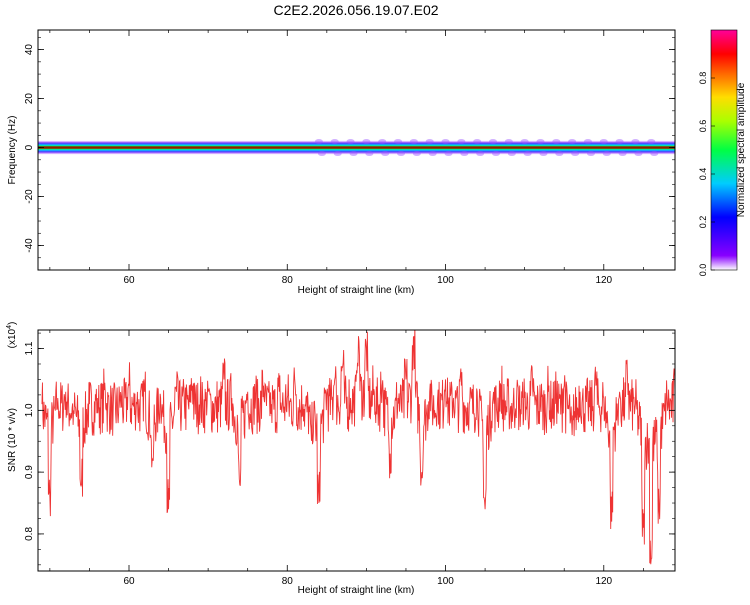  I want to click on snr-x-axis-label: Height of straight line (km), so click(356, 590).